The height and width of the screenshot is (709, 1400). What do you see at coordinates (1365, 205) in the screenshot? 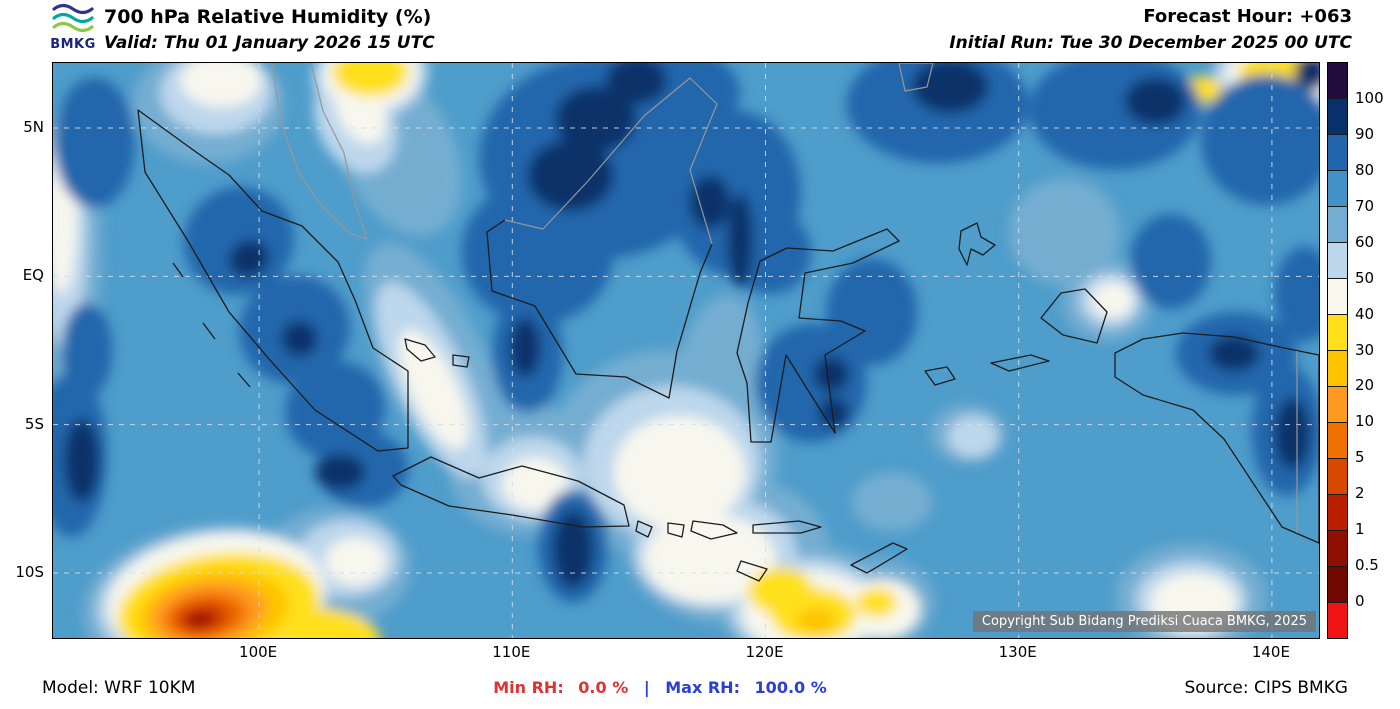
I see `colorbar-tick-label: 70` at bounding box center [1365, 205].